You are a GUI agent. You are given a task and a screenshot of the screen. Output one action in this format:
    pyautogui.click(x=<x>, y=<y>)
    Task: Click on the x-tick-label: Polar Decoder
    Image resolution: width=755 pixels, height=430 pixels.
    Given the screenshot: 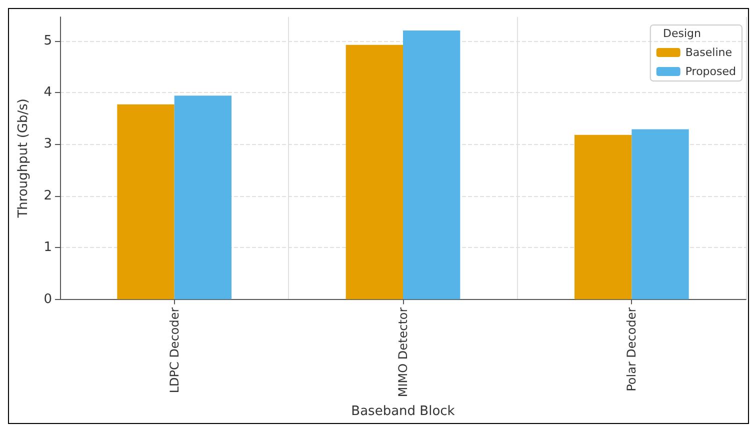 What is the action you would take?
    pyautogui.click(x=631, y=349)
    